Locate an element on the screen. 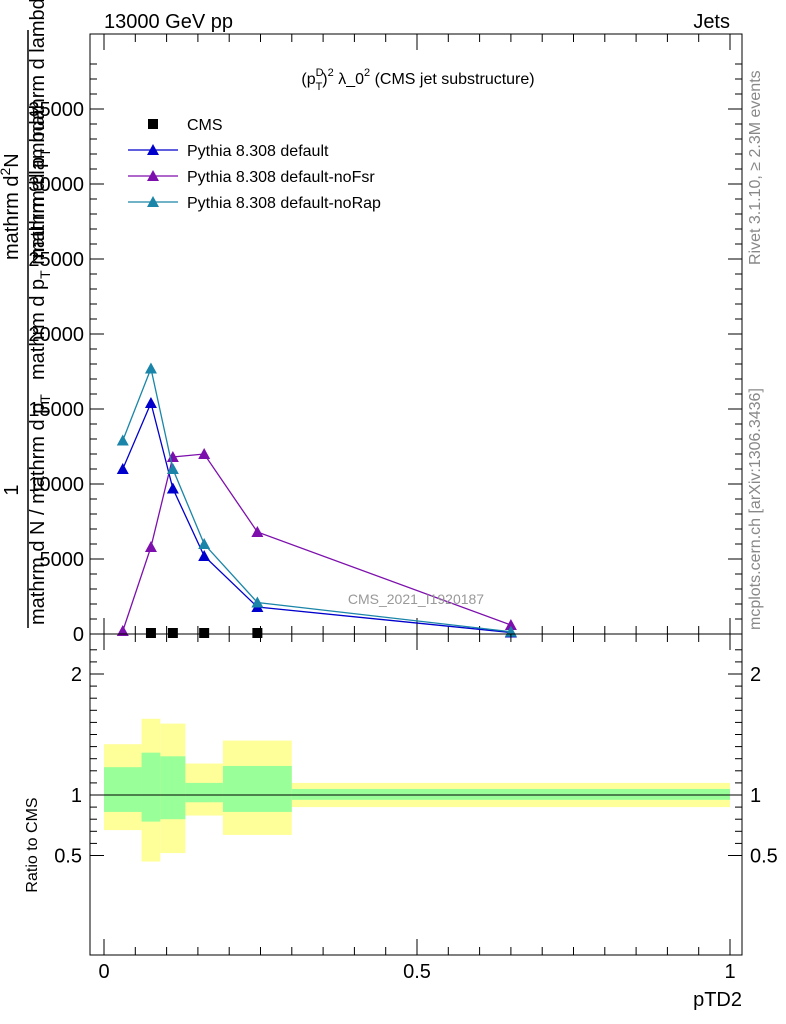 The height and width of the screenshot is (1024, 786). ratio-ytick-label-left: 1 is located at coordinates (76, 796).